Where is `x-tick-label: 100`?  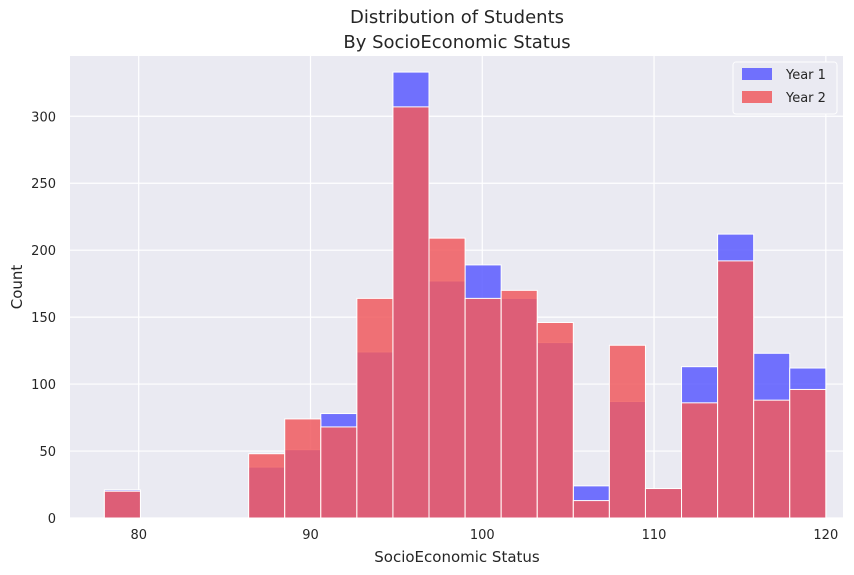
x-tick-label: 100 is located at coordinates (482, 535).